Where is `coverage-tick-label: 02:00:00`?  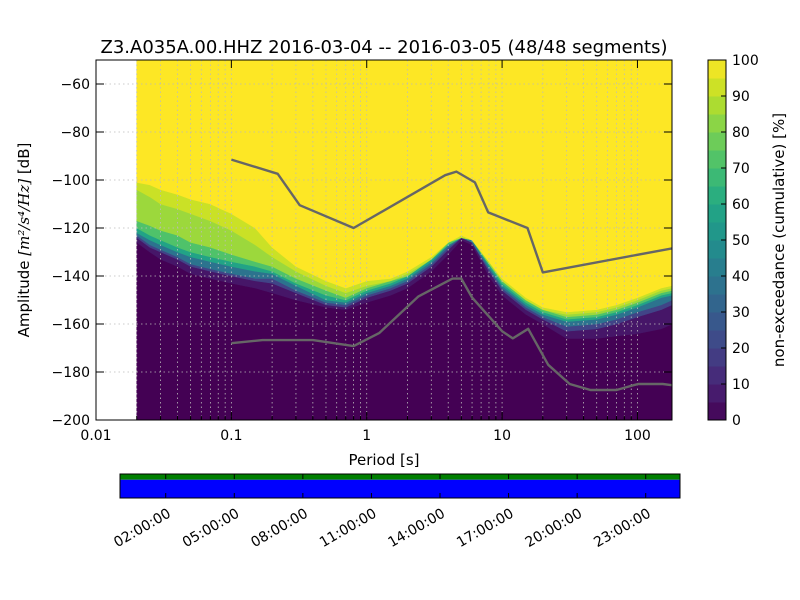
coverage-tick-label: 02:00:00 is located at coordinates (142, 528).